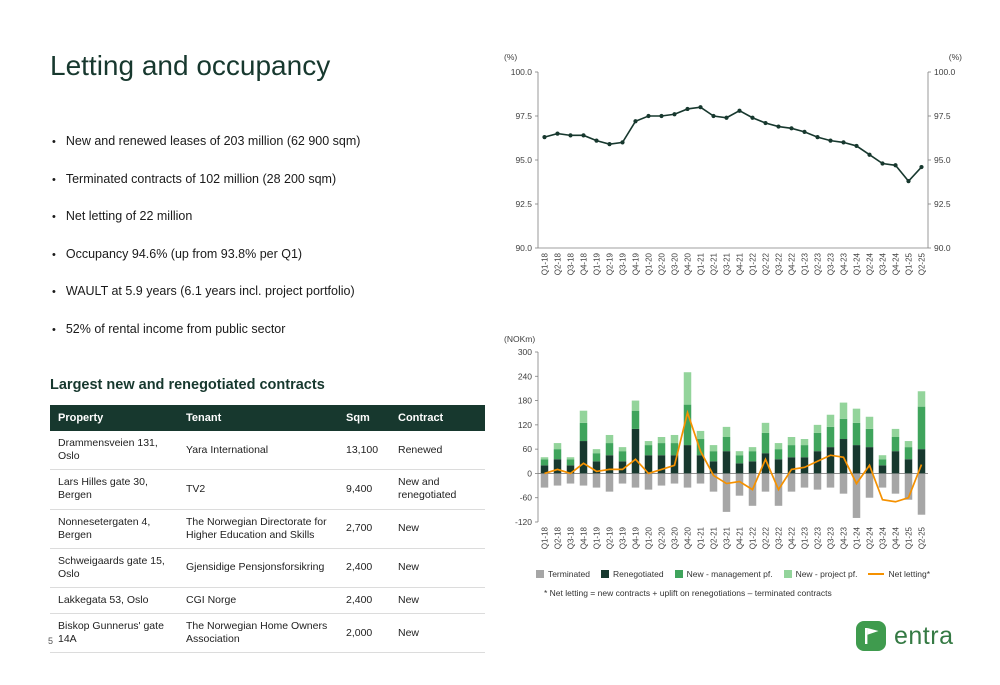 The width and height of the screenshot is (1000, 685). What do you see at coordinates (364, 418) in the screenshot?
I see `column-header: Sqm` at bounding box center [364, 418].